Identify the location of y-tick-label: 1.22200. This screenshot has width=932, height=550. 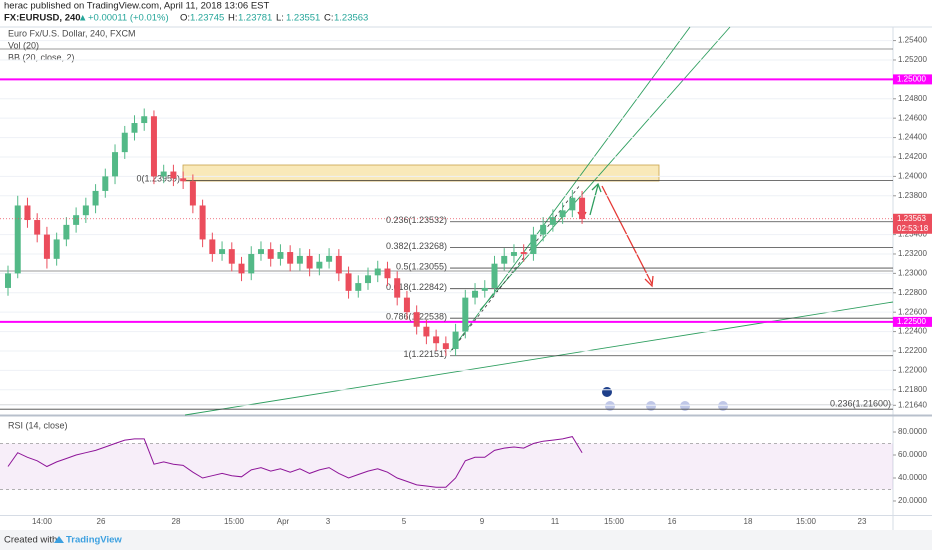
(912, 350).